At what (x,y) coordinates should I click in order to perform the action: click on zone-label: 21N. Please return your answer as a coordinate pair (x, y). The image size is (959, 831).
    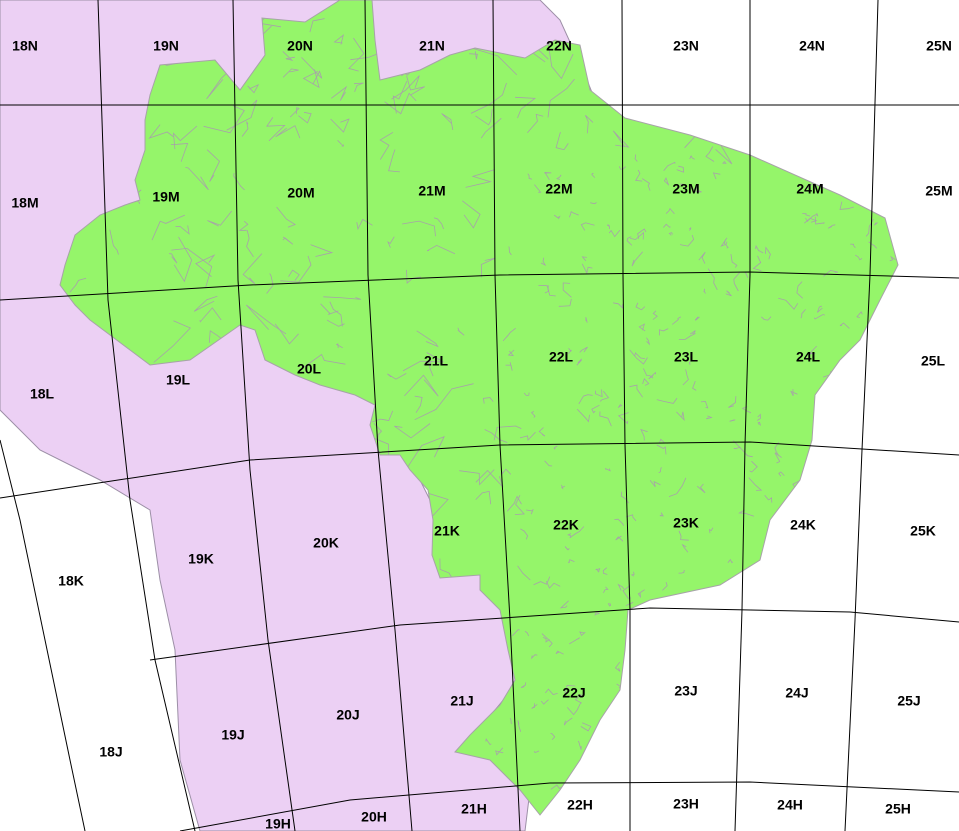
    Looking at the image, I should click on (432, 46).